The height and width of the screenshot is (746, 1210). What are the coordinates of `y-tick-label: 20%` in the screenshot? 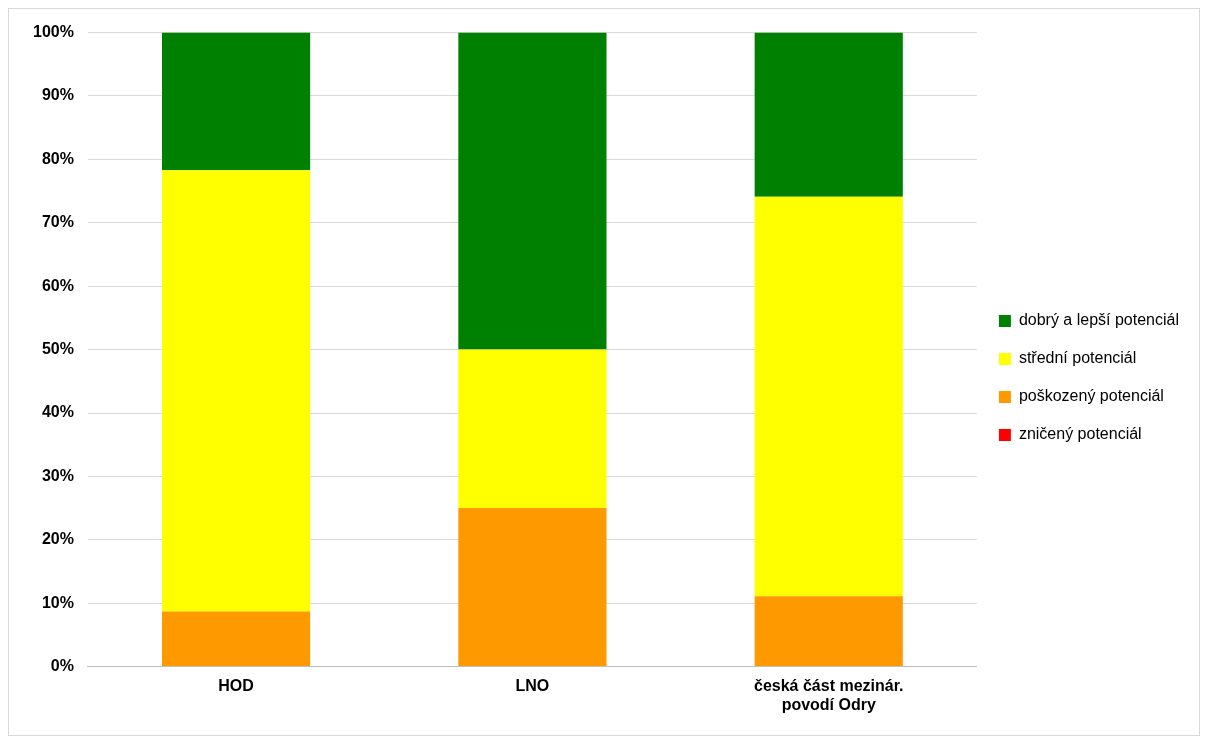 It's located at (57, 539).